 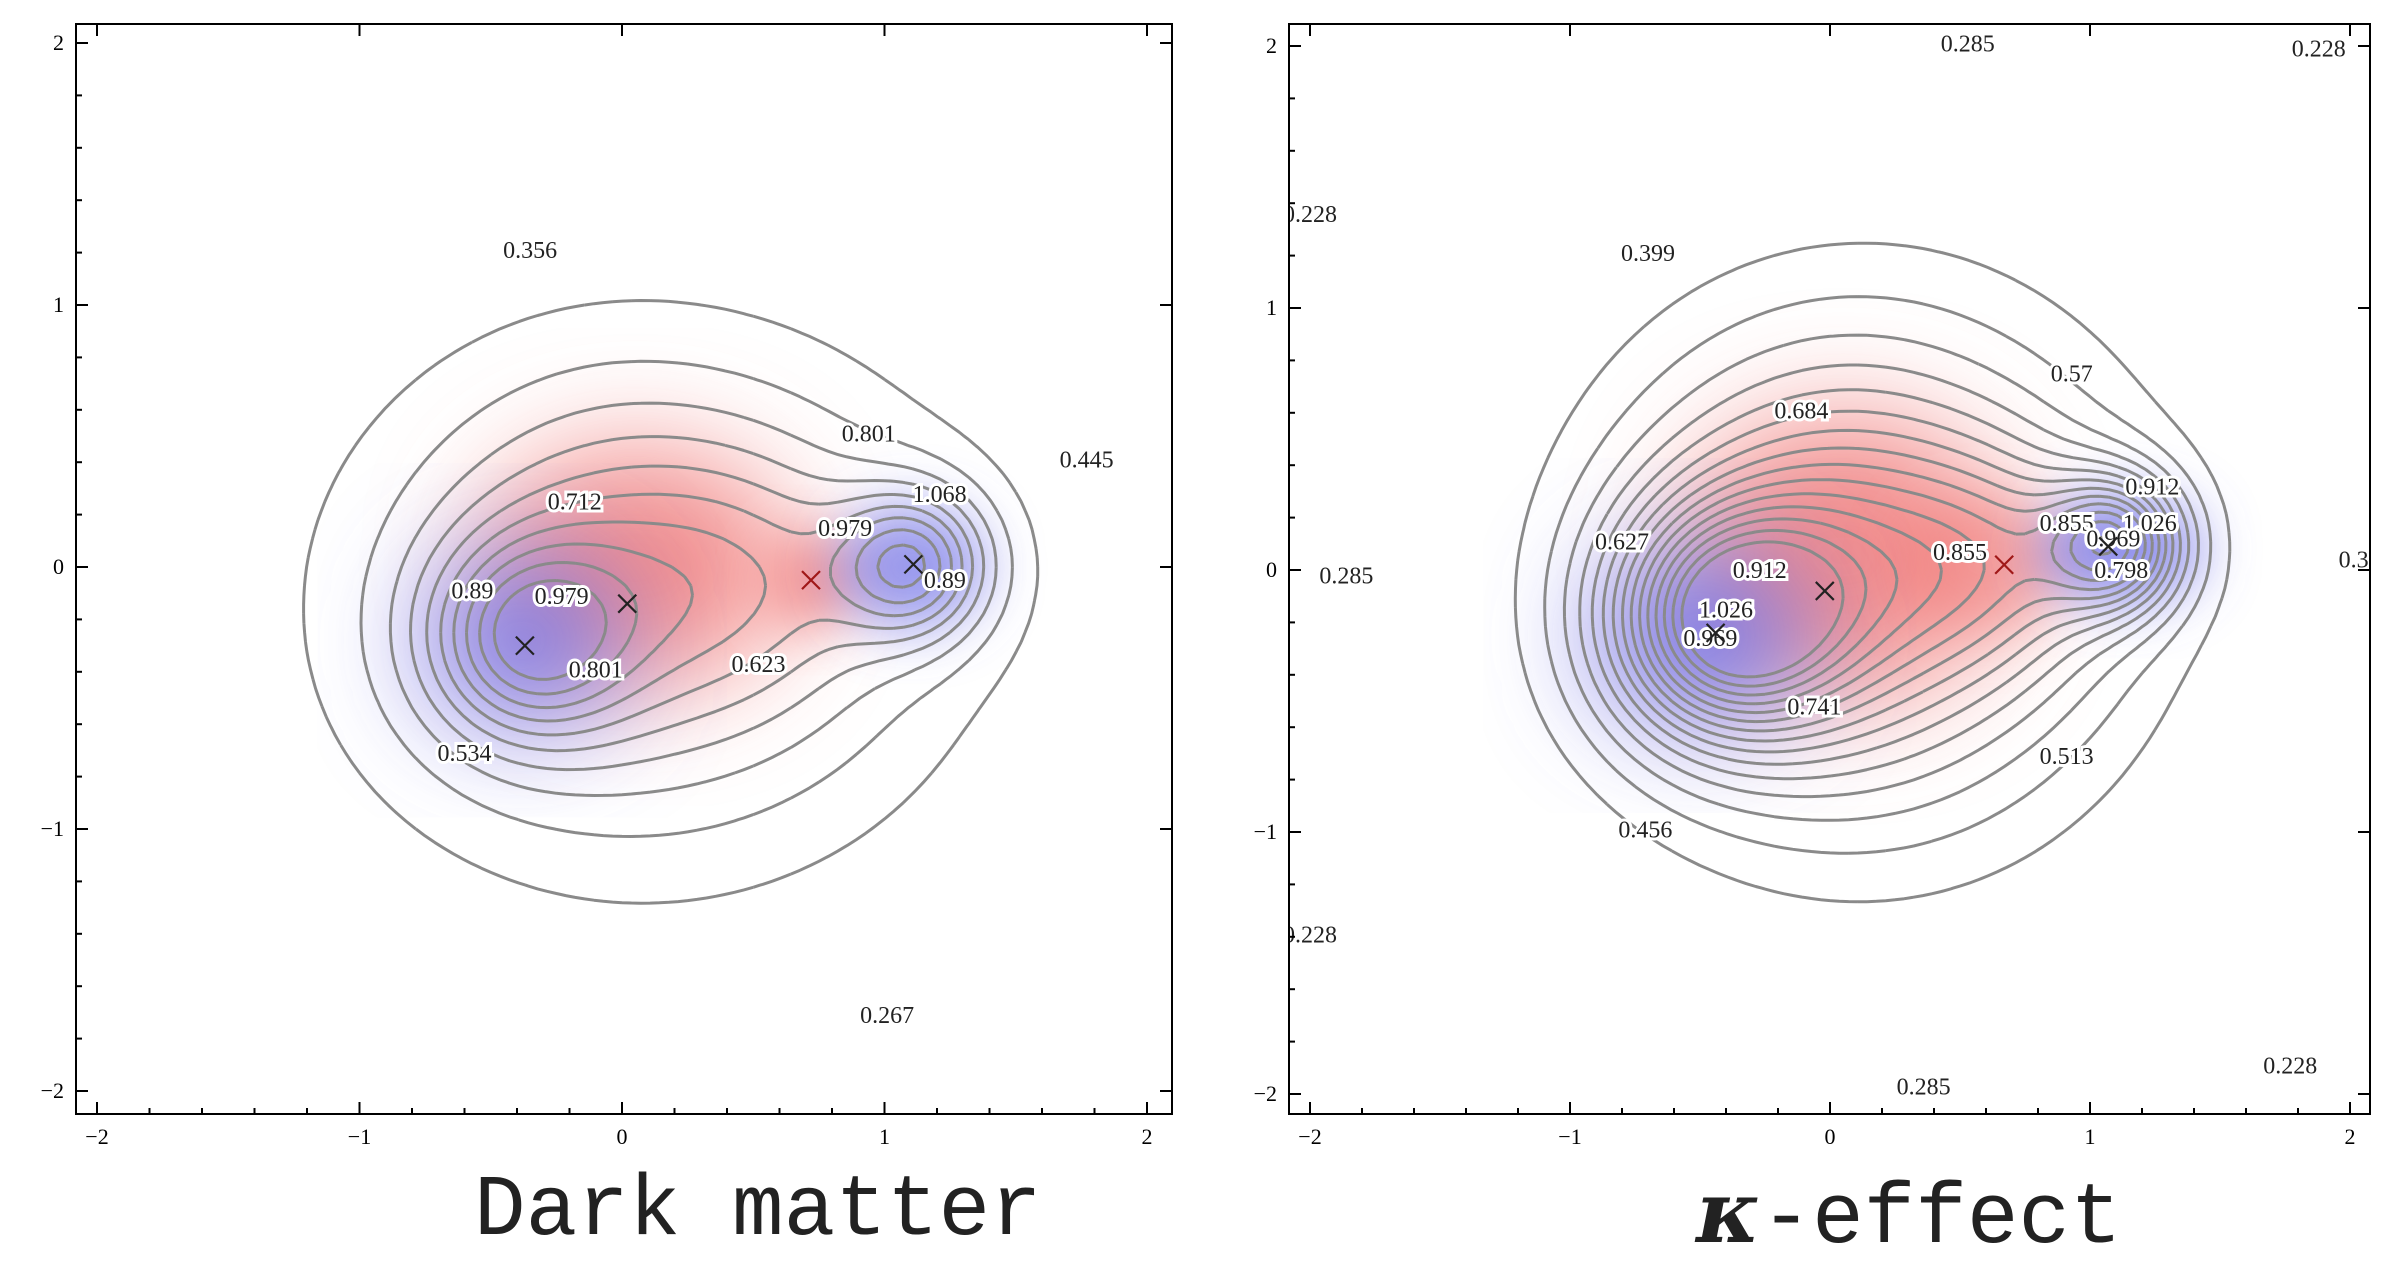 I want to click on contour-label: 0.445, so click(x=1087, y=461).